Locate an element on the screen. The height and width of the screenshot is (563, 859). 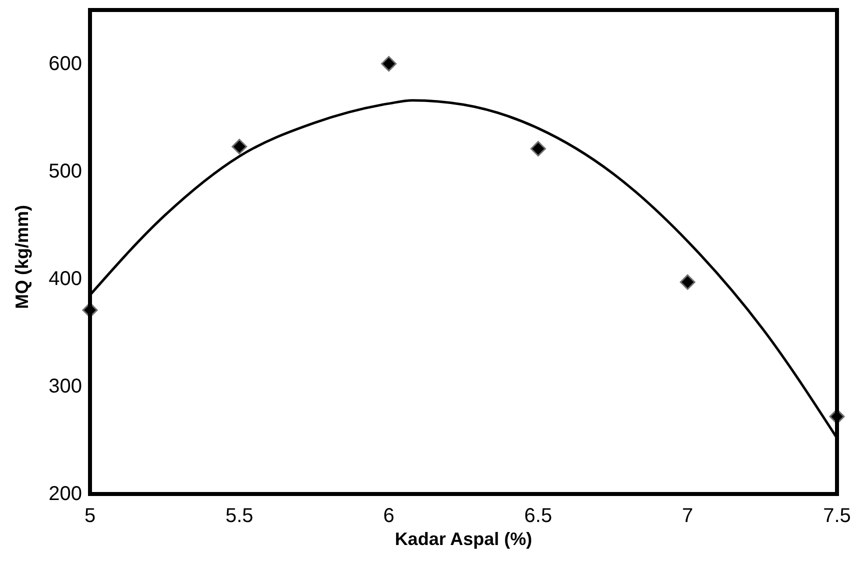
x-tick-label: 7.5 is located at coordinates (837, 516).